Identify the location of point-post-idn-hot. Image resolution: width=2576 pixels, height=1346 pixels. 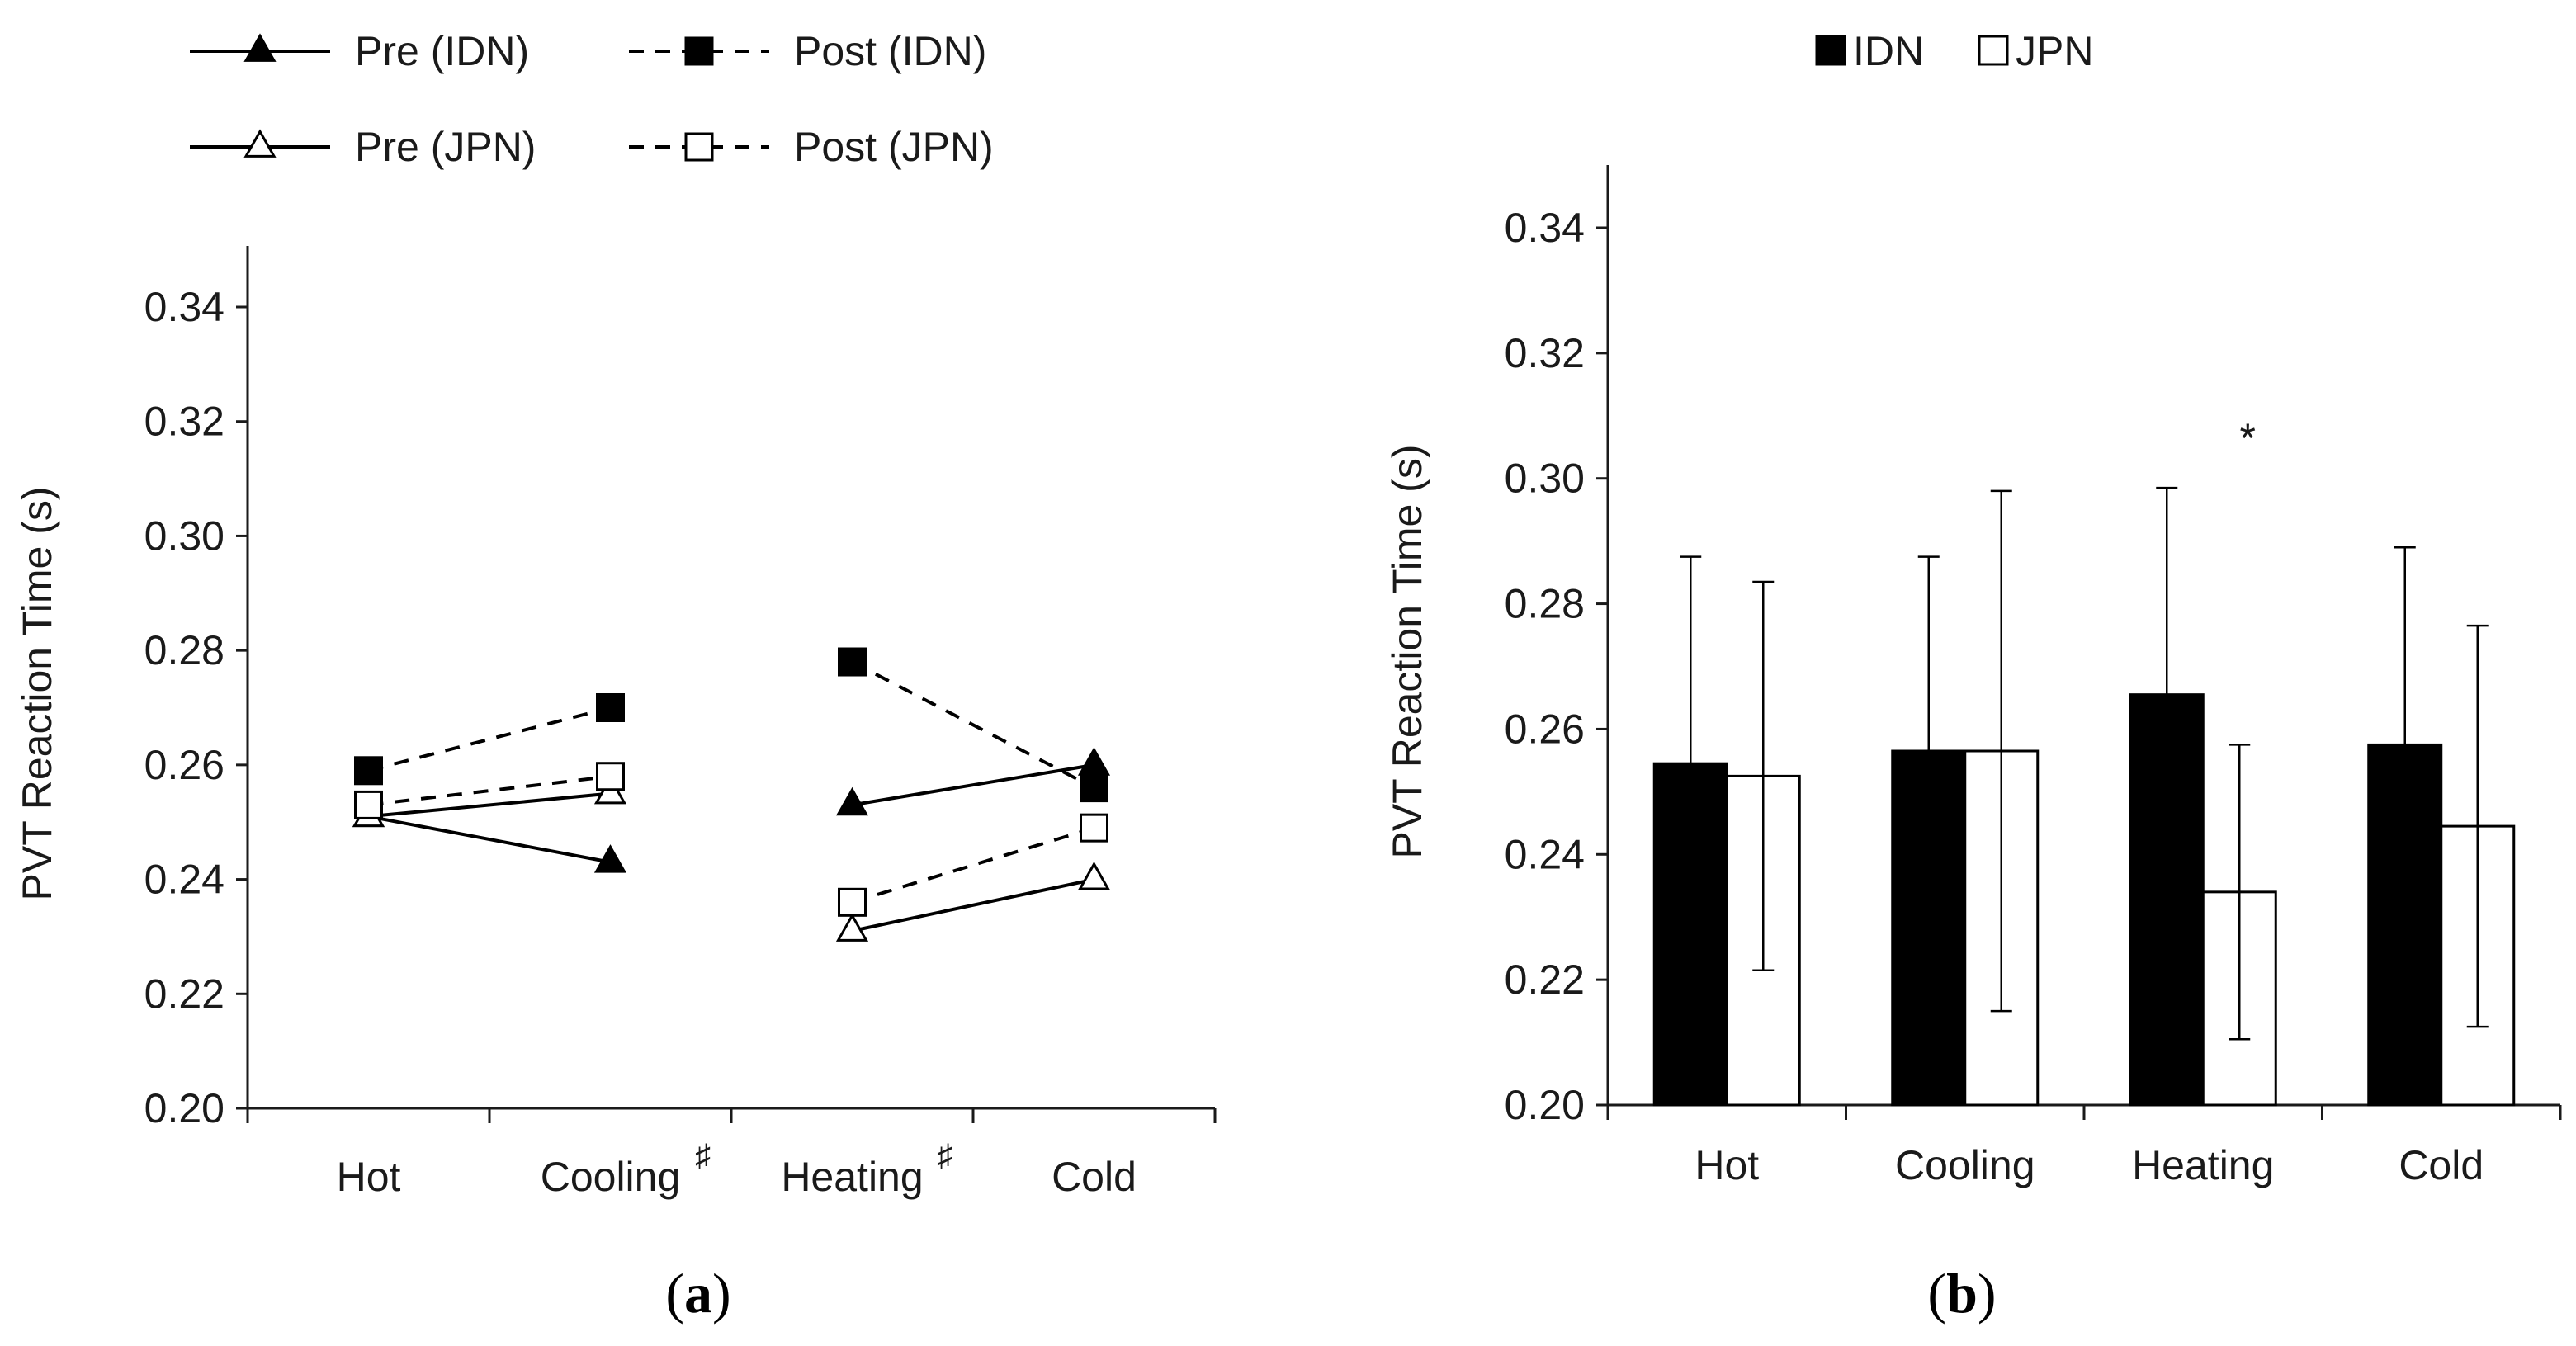
(368, 771).